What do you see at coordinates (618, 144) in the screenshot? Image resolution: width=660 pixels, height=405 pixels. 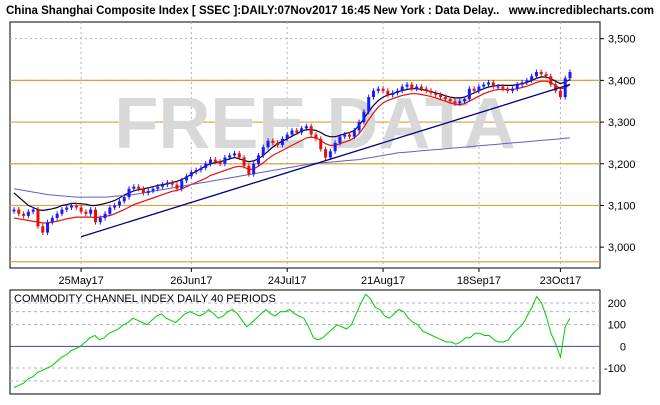 I see `price-y-ticks: 3,000 3,100 3,200 3,300 3,400 3,500` at bounding box center [618, 144].